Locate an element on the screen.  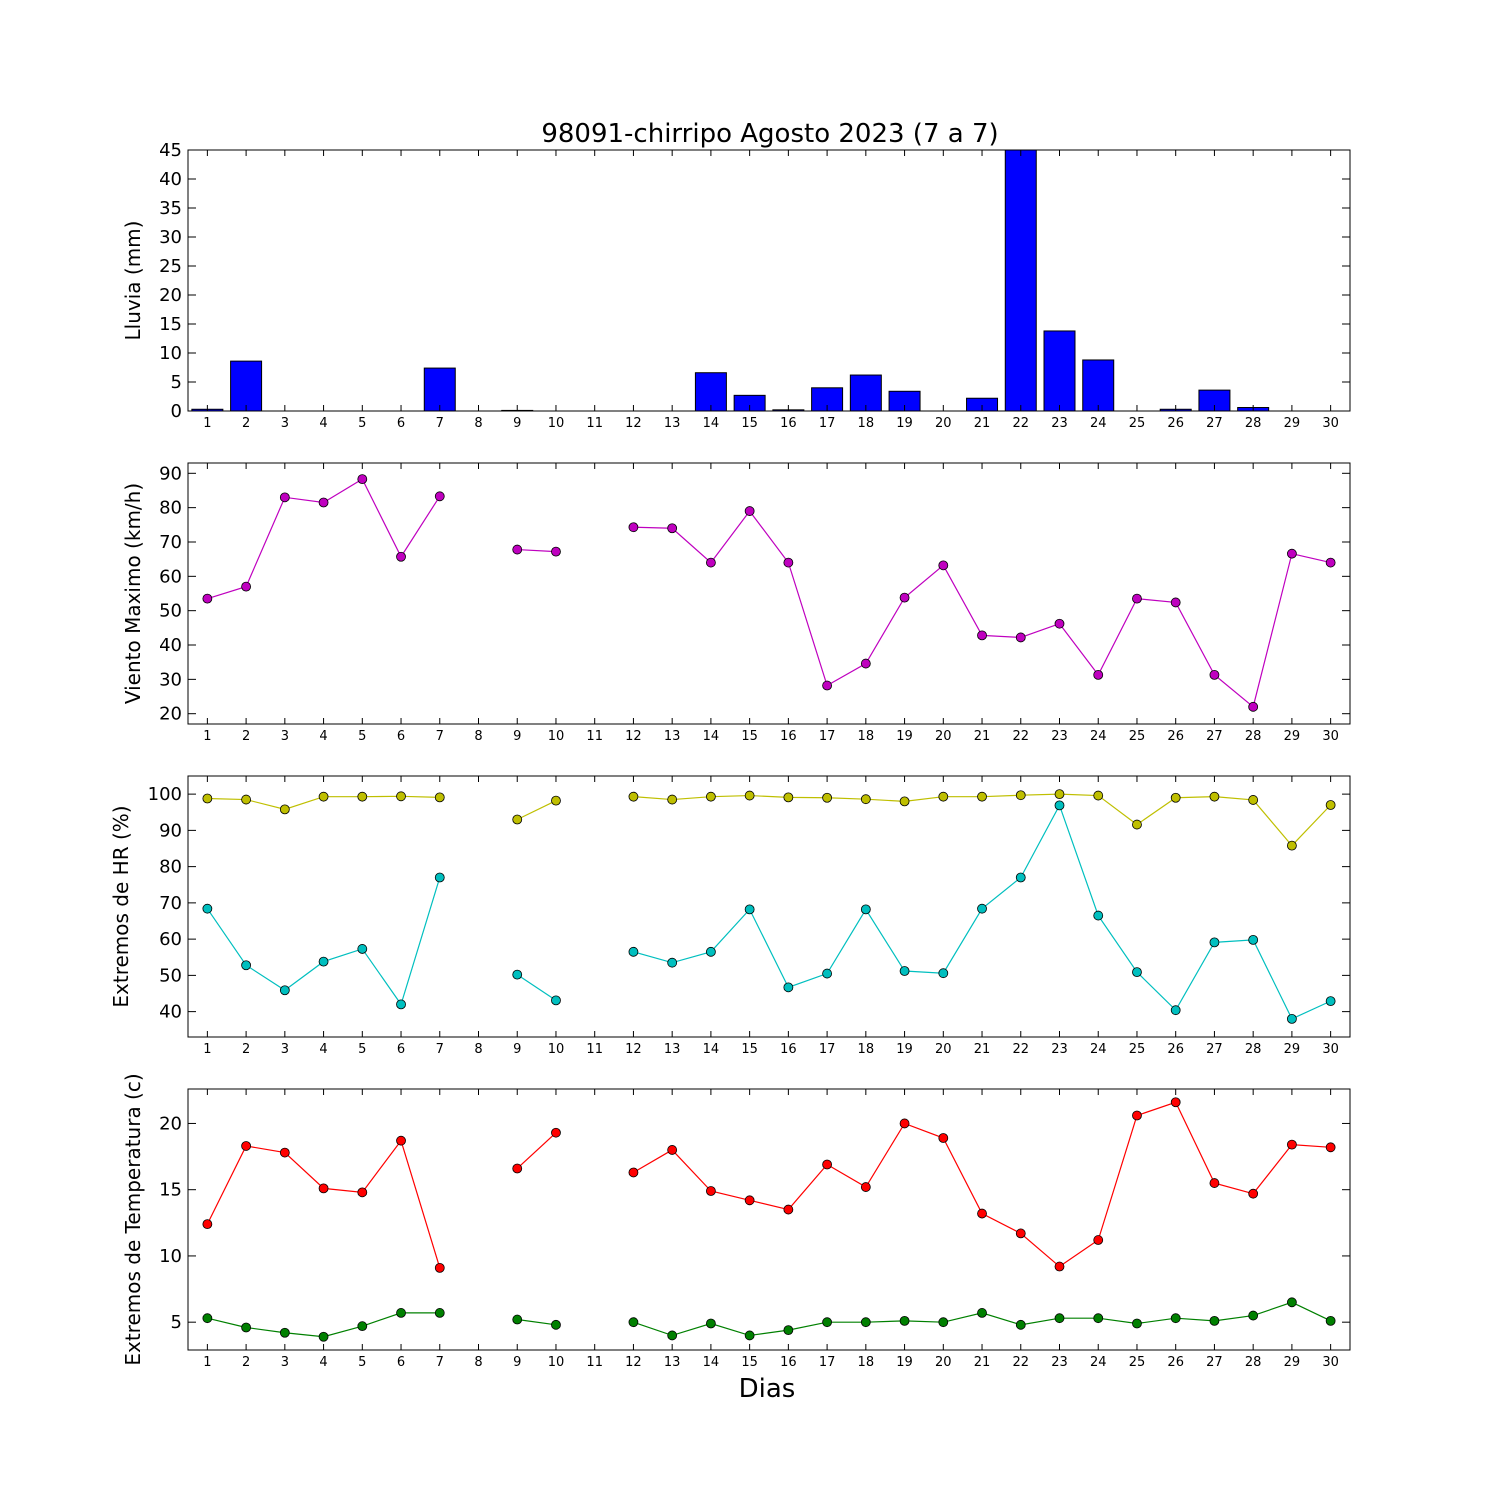
viento-ytick-label-60: 60 is located at coordinates (170, 576).